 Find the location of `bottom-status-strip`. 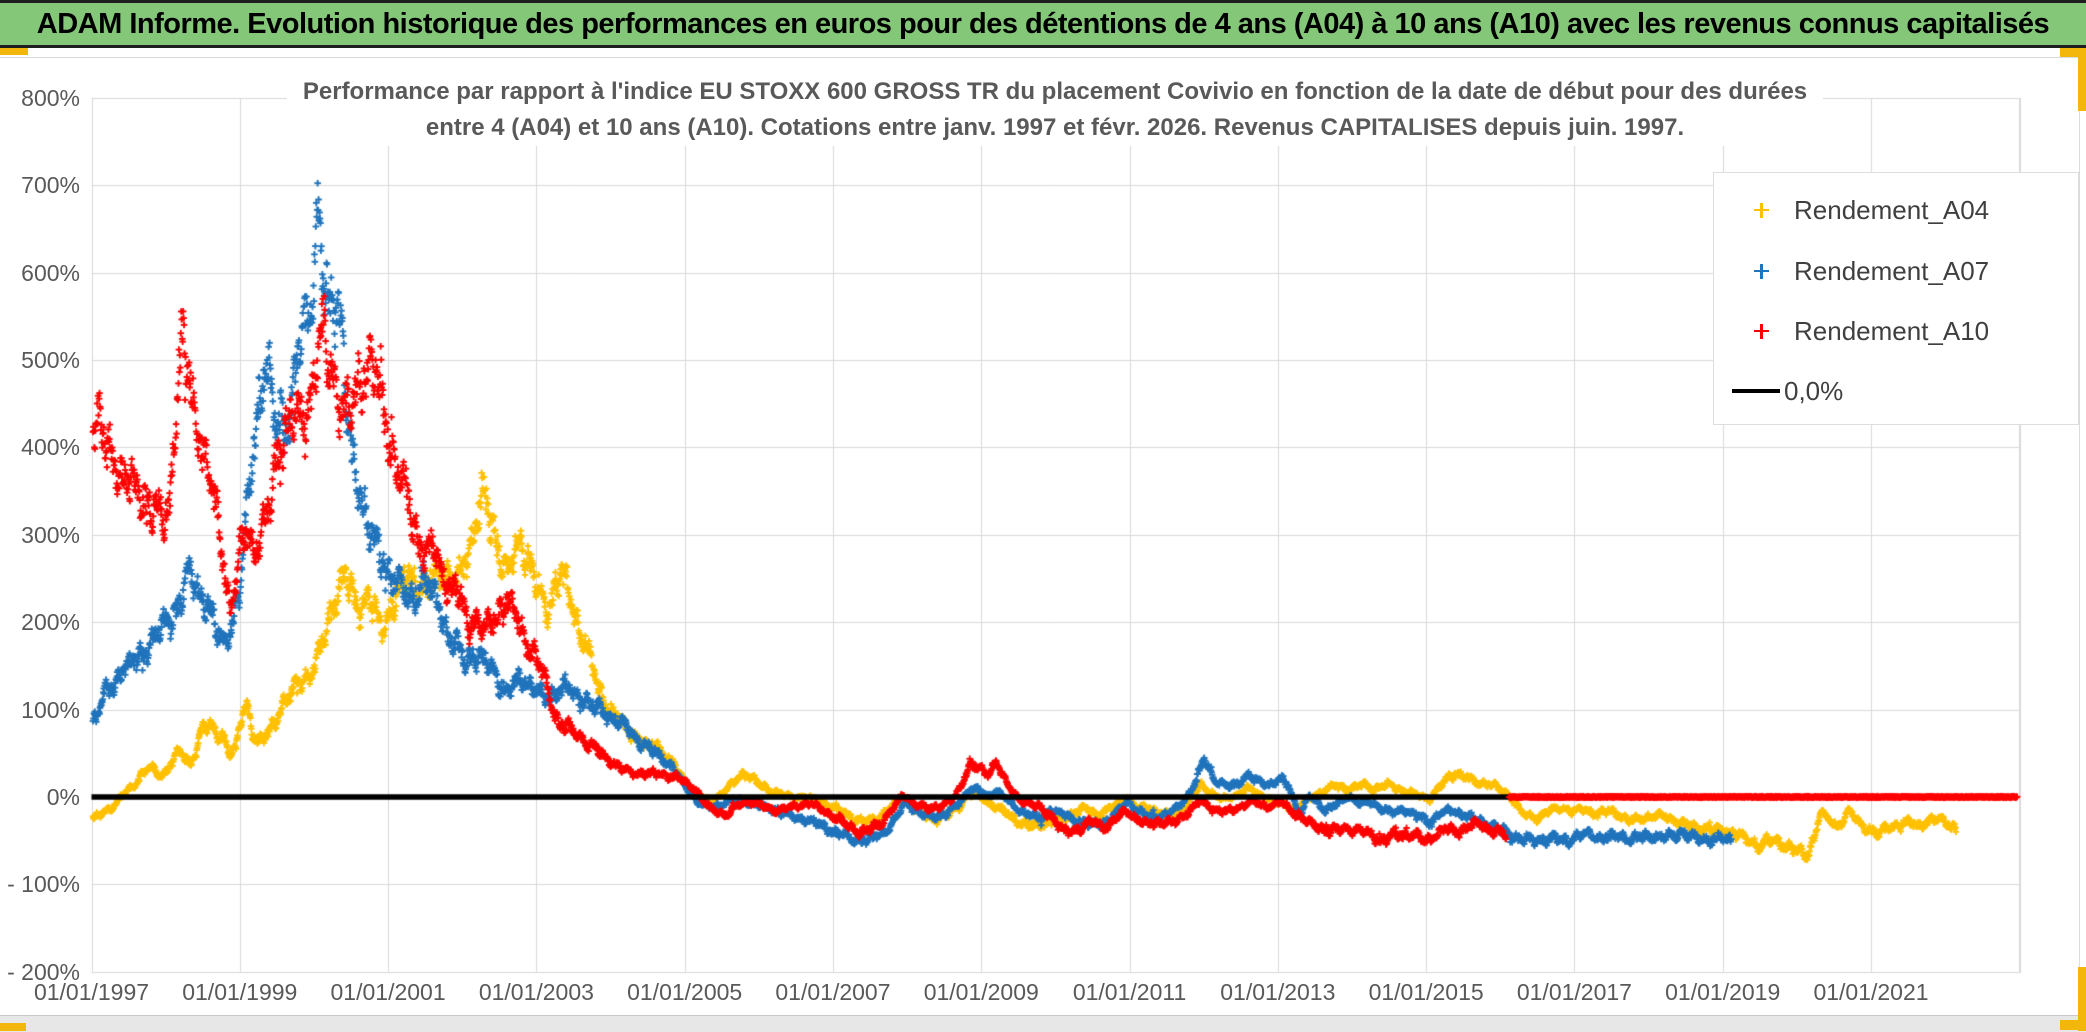

bottom-status-strip is located at coordinates (1043, 1023).